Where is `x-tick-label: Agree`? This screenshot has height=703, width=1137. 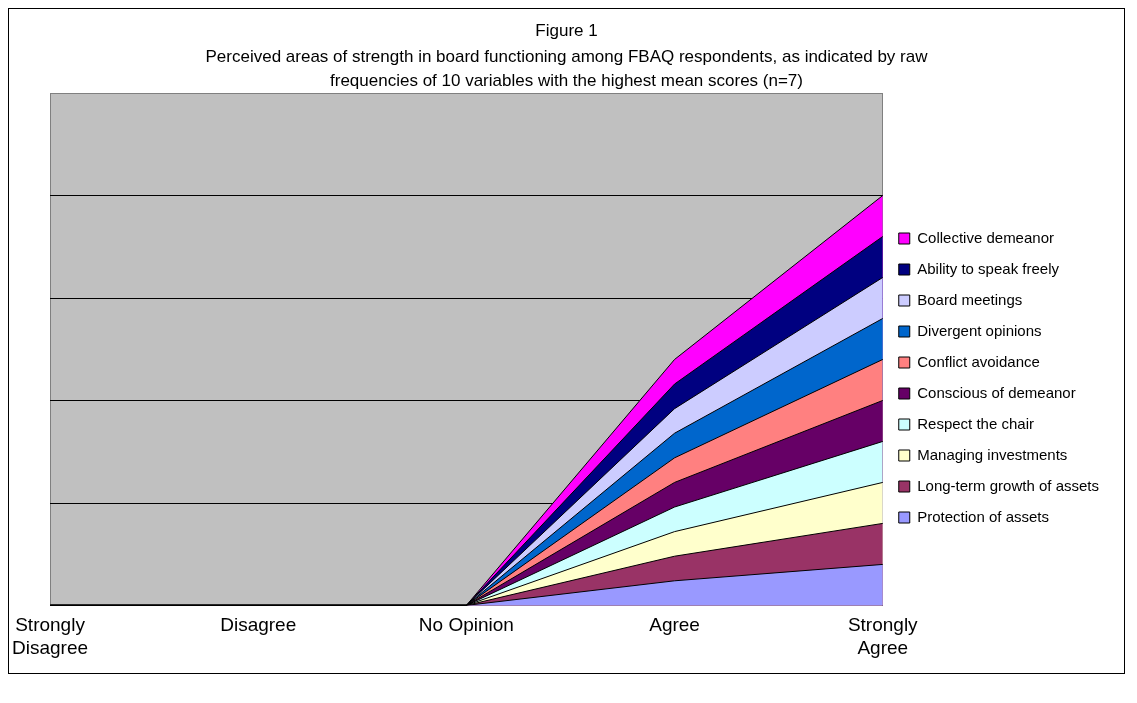
x-tick-label: Agree is located at coordinates (674, 624).